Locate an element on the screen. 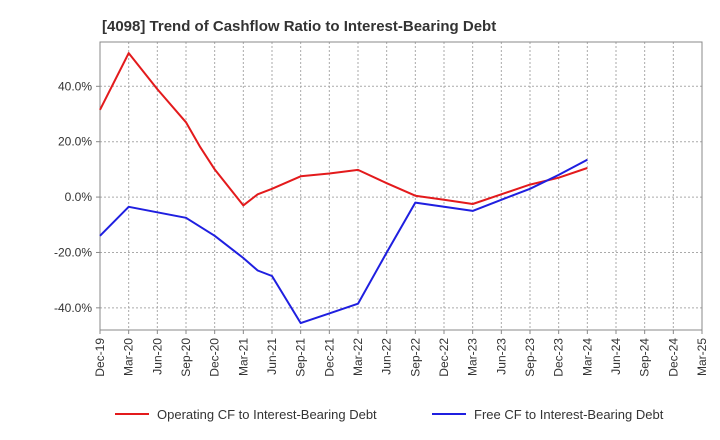  x-tick-label: Sep-22 is located at coordinates (415, 357).